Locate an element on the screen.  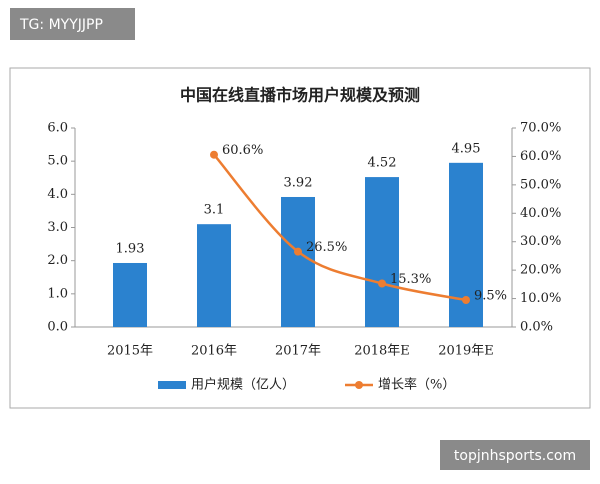
y2-tick-label: 50.0% is located at coordinates (540, 184).